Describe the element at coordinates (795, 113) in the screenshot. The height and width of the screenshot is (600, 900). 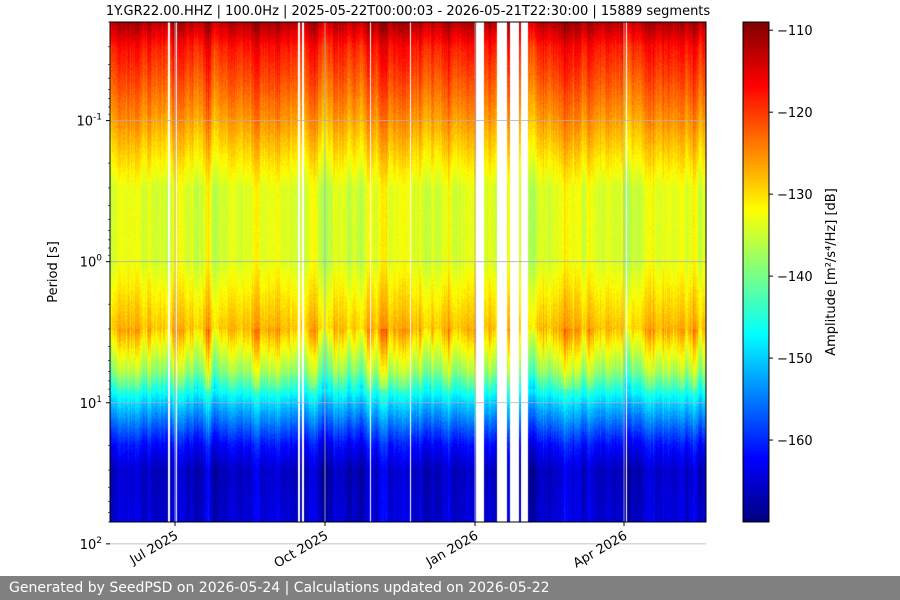
I see `colorbar-tick-label: −120` at that location.